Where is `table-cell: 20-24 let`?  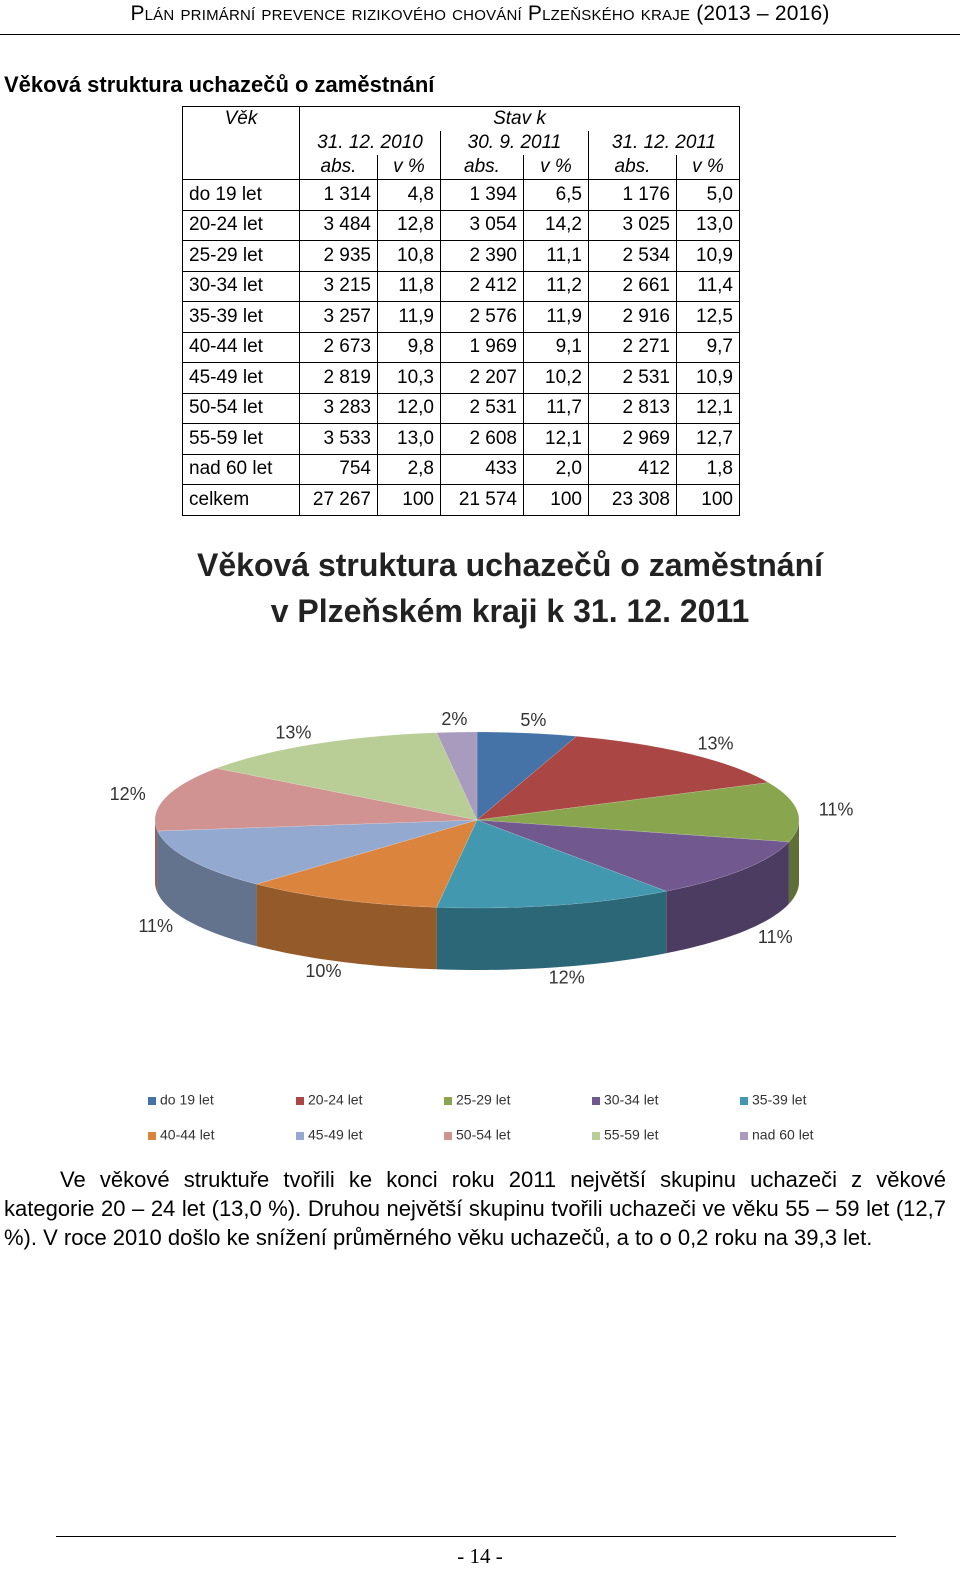
table-cell: 20-24 let is located at coordinates (241, 225).